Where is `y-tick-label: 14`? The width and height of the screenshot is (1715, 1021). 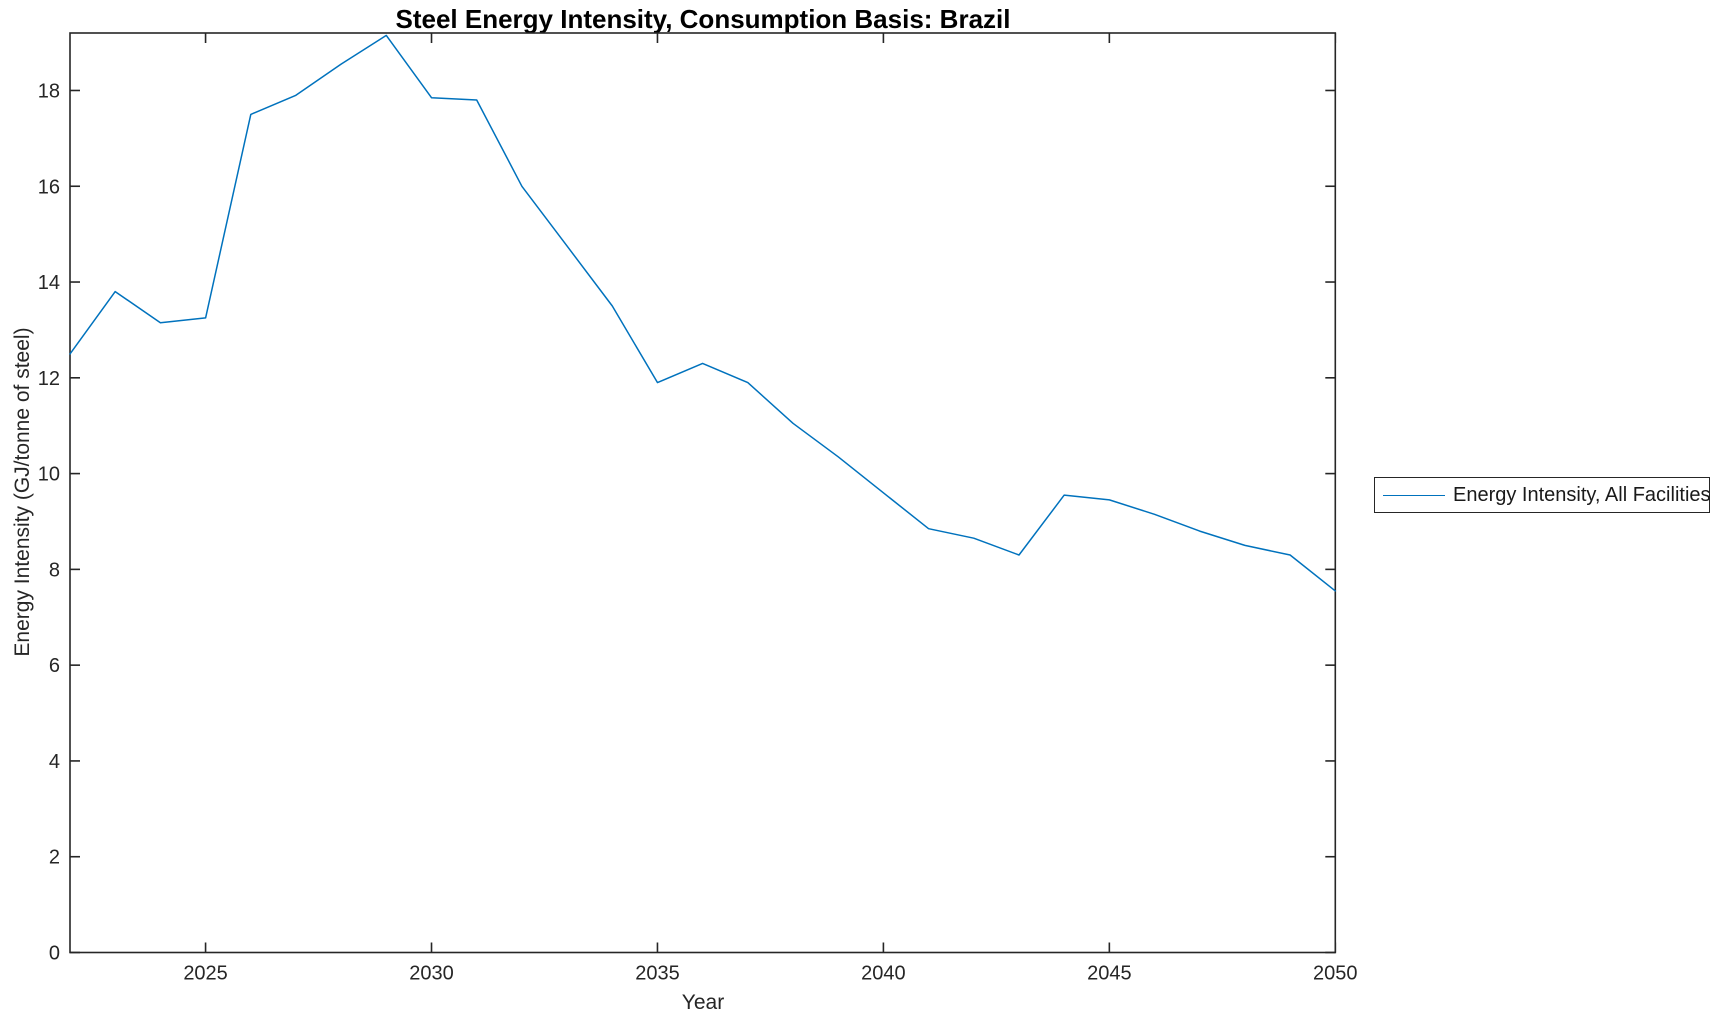
y-tick-label: 14 is located at coordinates (49, 283).